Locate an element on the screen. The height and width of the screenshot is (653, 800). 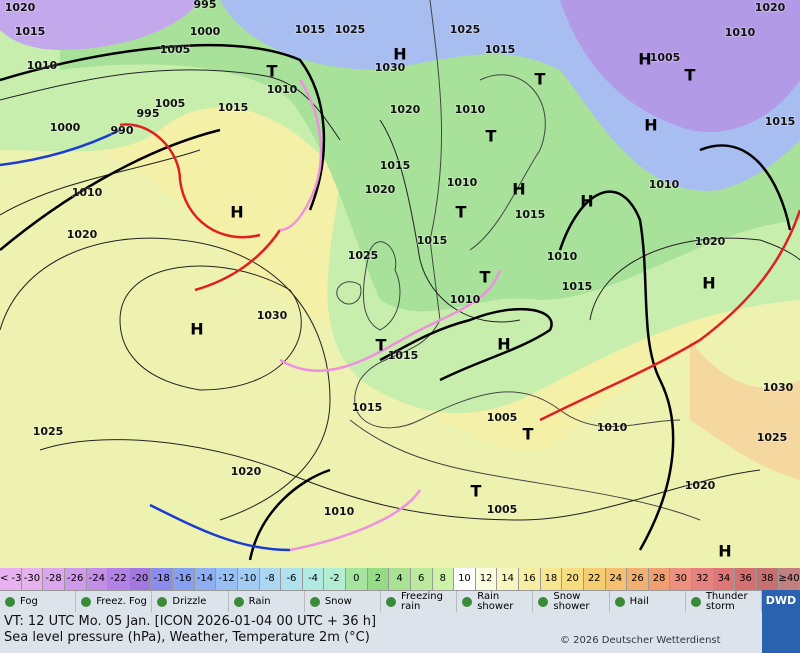
scale-cell: -26 is located at coordinates (75, 579).